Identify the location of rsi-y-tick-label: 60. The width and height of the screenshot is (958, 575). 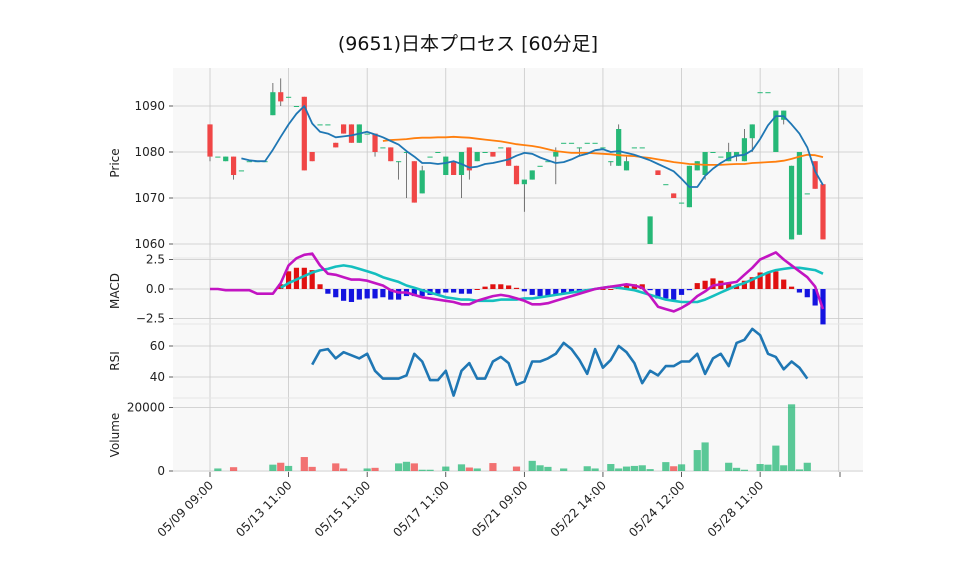
(157, 346).